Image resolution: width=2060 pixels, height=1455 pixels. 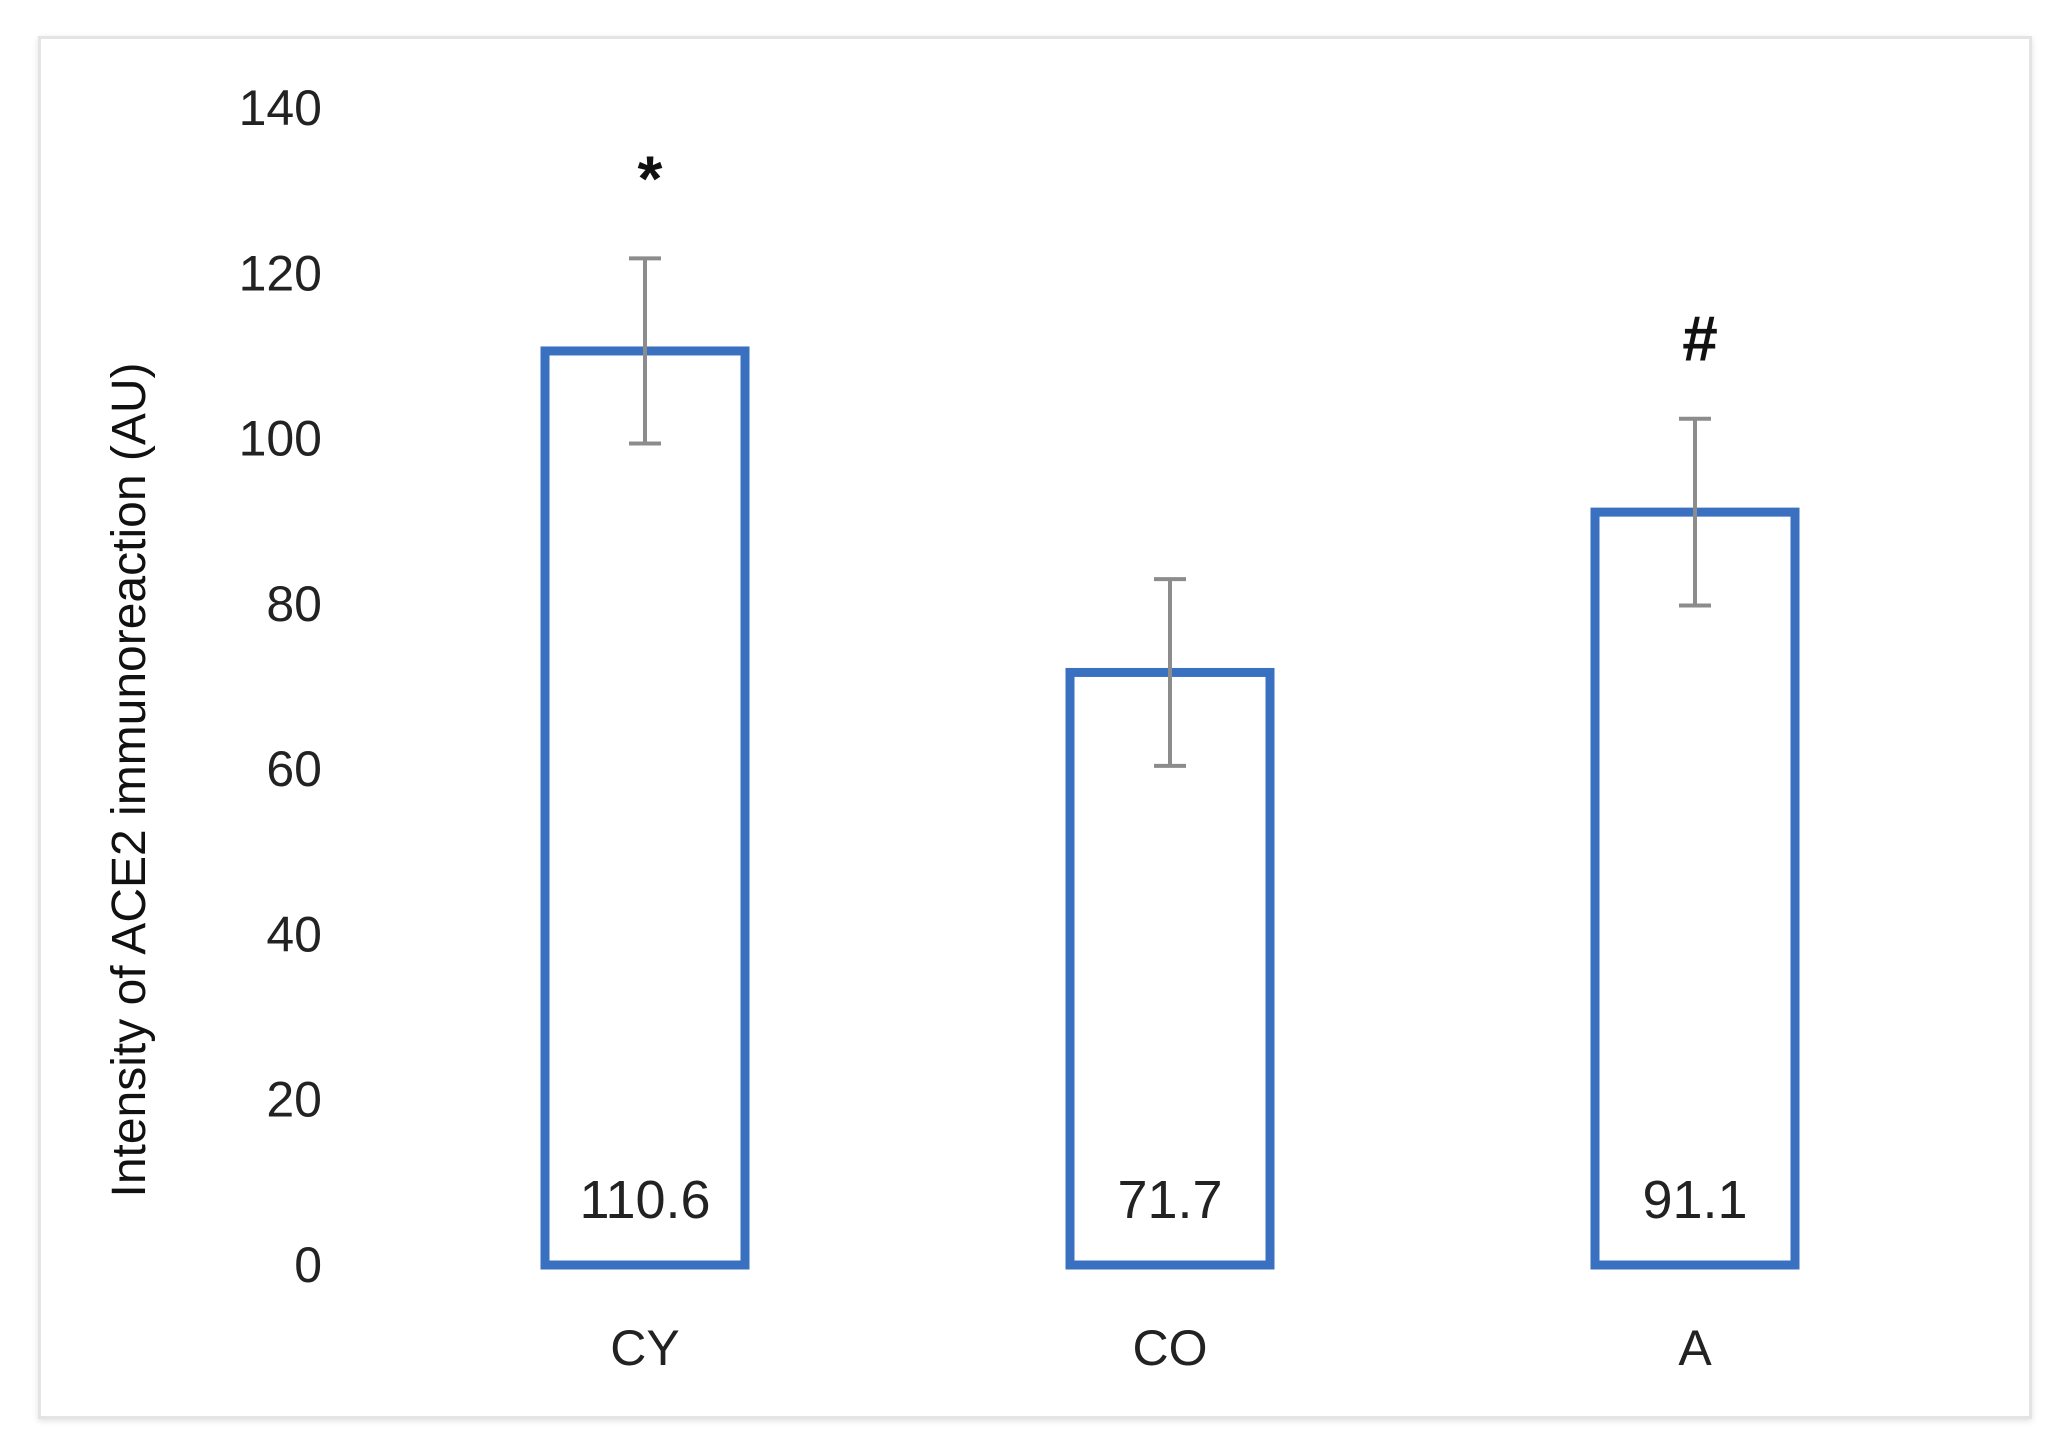 I want to click on category-label-cy: CY, so click(x=644, y=1348).